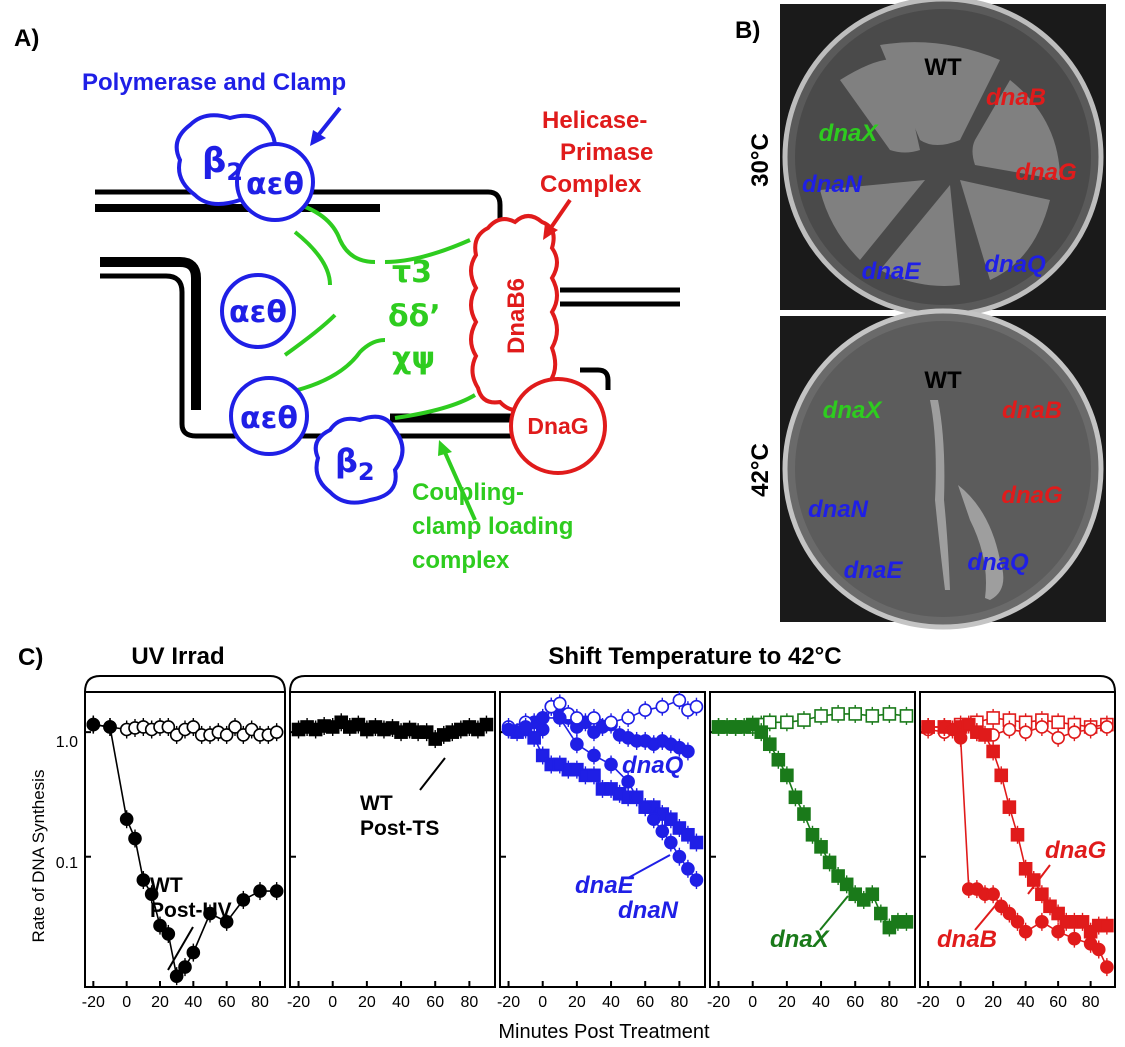 This screenshot has width=1125, height=1047. What do you see at coordinates (461, 560) in the screenshot?
I see `coupling-label-3: complex` at bounding box center [461, 560].